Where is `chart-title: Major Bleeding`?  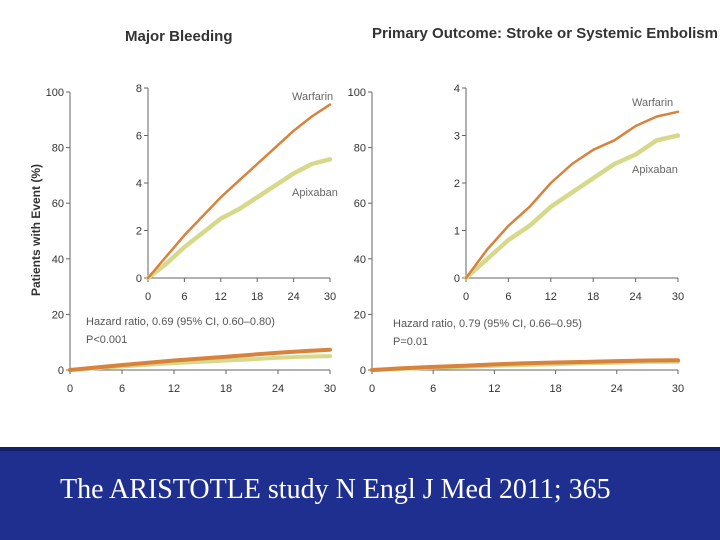 chart-title: Major Bleeding is located at coordinates (179, 36).